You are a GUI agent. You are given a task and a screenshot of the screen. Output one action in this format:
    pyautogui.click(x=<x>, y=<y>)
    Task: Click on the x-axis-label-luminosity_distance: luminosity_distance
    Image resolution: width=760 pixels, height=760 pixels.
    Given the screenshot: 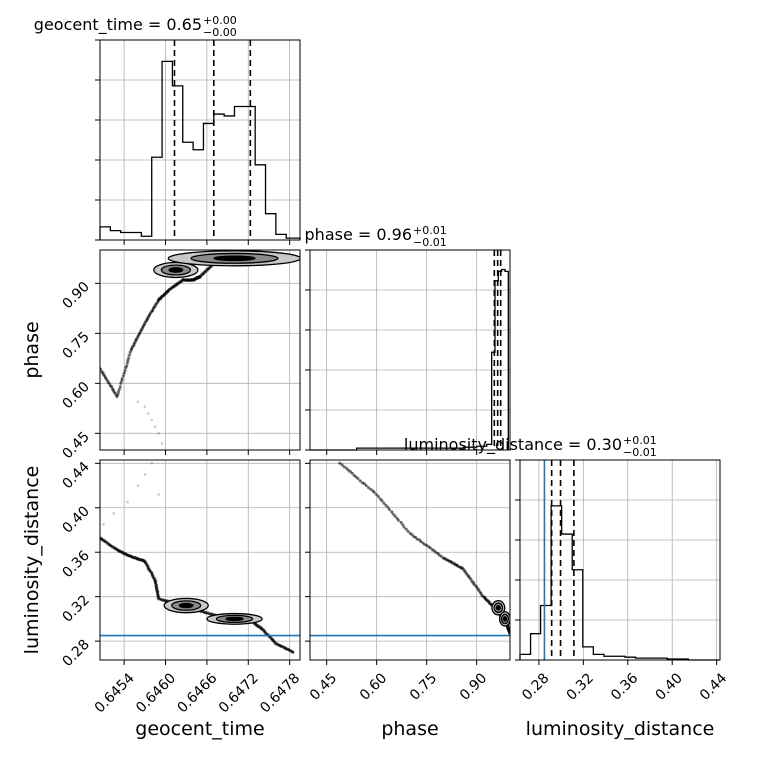 What is the action you would take?
    pyautogui.click(x=620, y=729)
    